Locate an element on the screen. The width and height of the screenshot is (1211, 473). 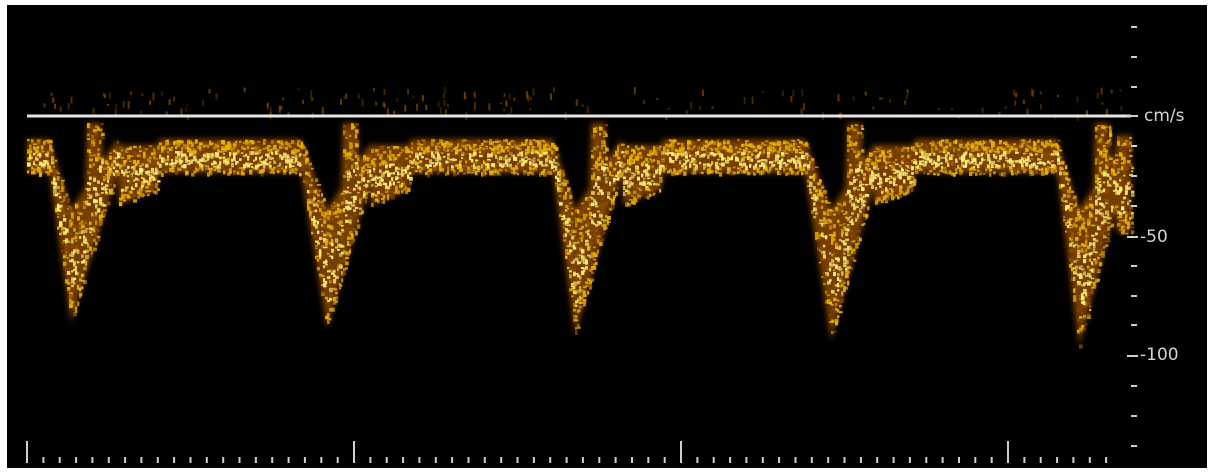
scale-label-minus-100: -100 is located at coordinates (1159, 355).